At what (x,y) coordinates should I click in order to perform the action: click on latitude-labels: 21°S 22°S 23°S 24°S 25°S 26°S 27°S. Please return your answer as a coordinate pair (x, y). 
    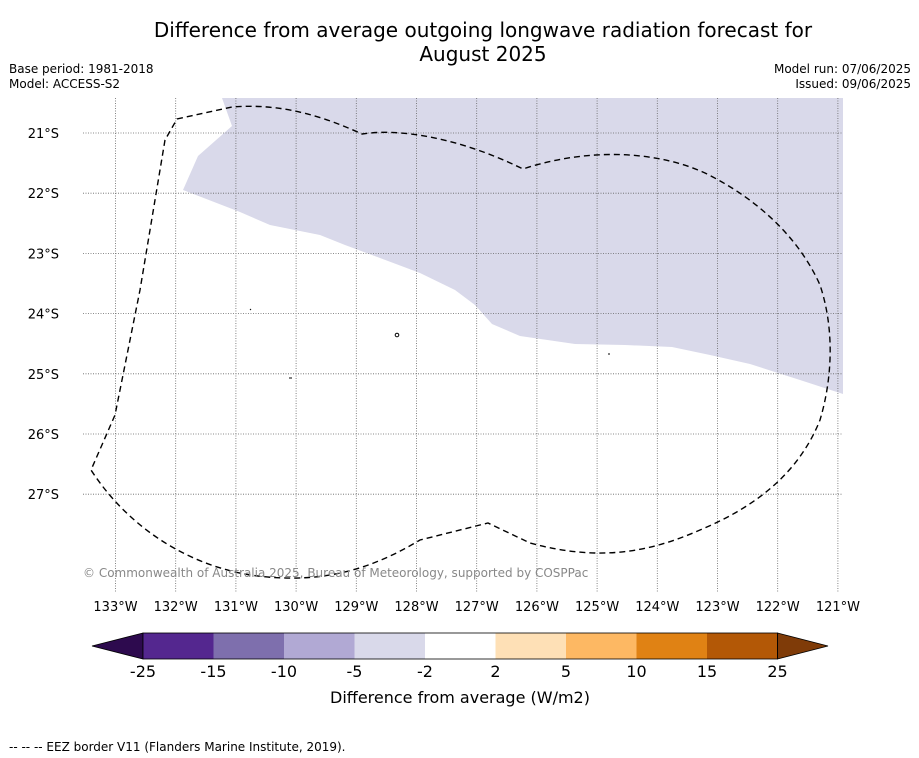
    Looking at the image, I should click on (43, 315).